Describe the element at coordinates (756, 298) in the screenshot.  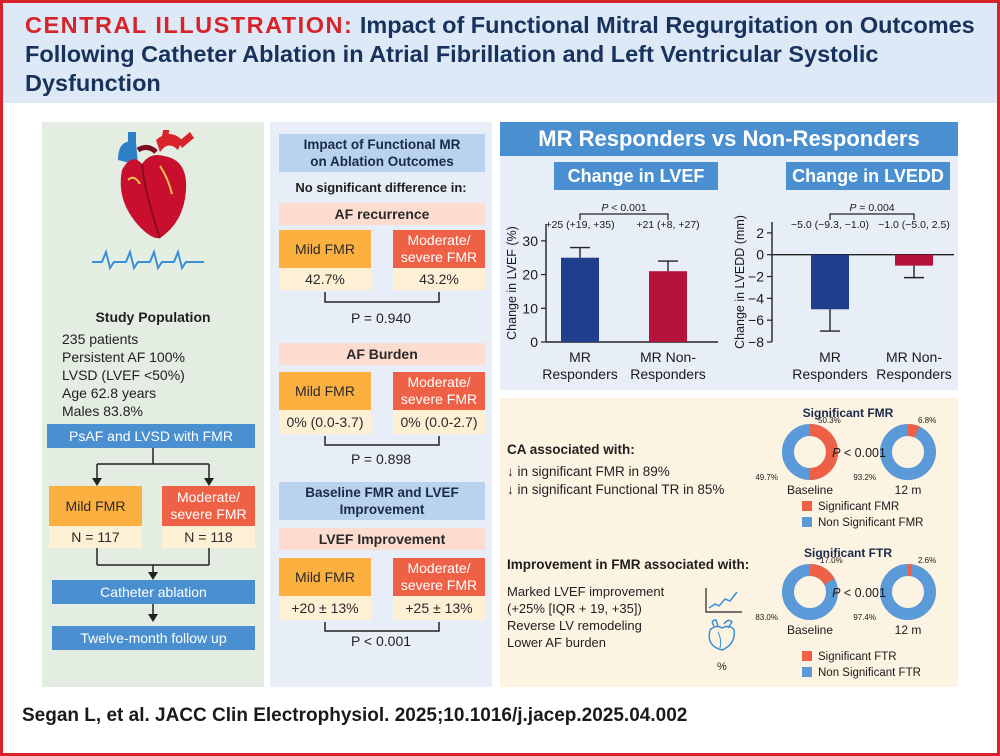
I see `y-tick-label: −4` at that location.